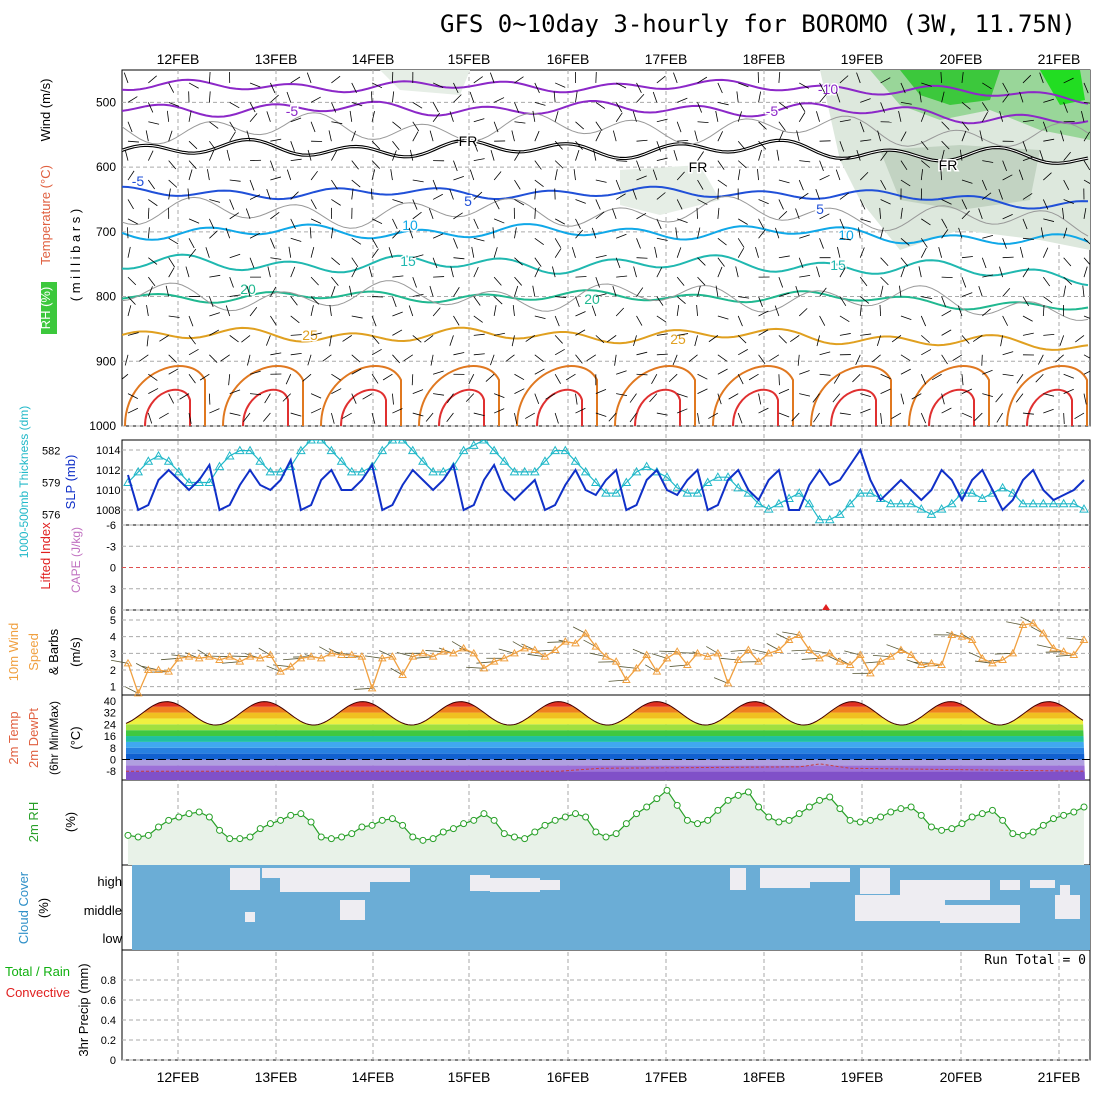  I want to click on contour-label: 10, so click(846, 235).